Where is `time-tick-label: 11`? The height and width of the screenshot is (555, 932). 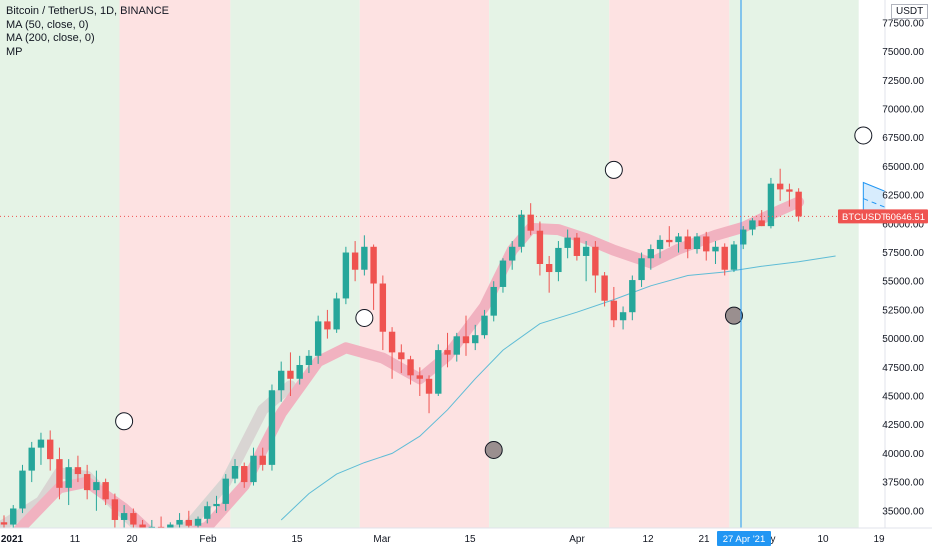 time-tick-label: 11 is located at coordinates (75, 539).